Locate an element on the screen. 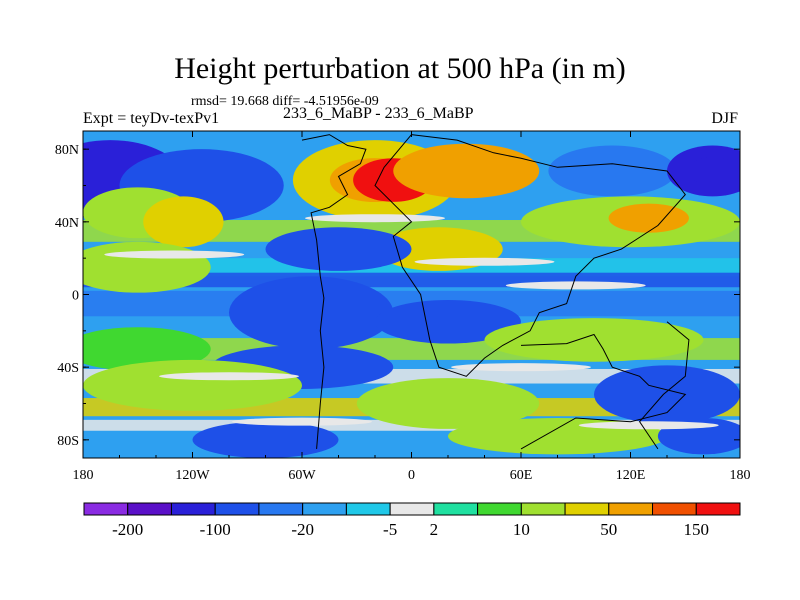  x-tick-label: 120E is located at coordinates (631, 475).